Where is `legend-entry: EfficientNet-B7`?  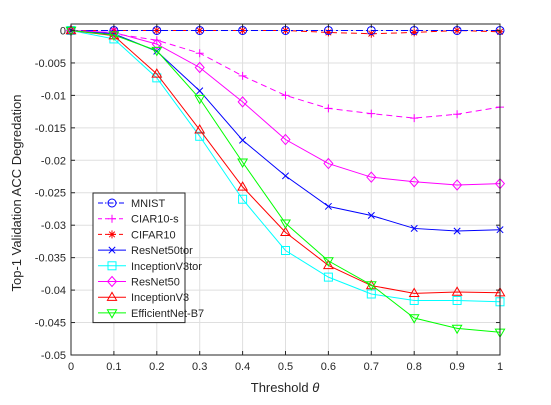
legend-entry: EfficientNet-B7 is located at coordinates (151, 314).